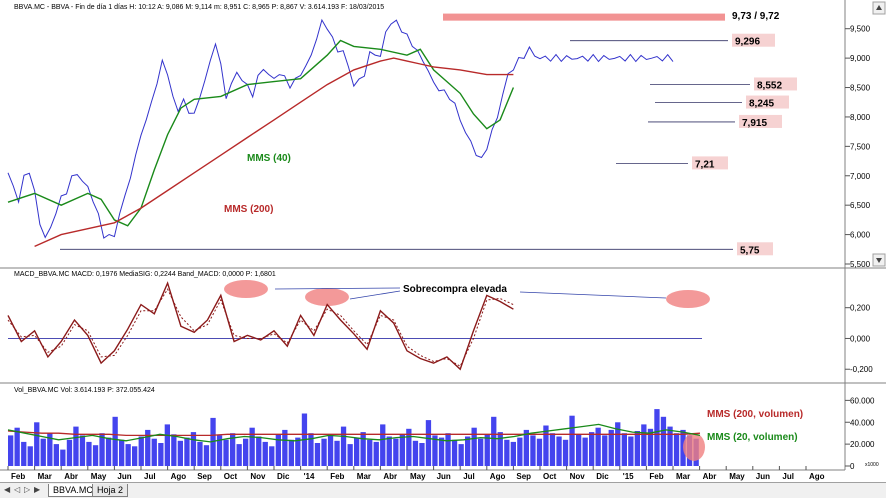 The image size is (886, 498). I want to click on level-label: 7,915, so click(754, 123).